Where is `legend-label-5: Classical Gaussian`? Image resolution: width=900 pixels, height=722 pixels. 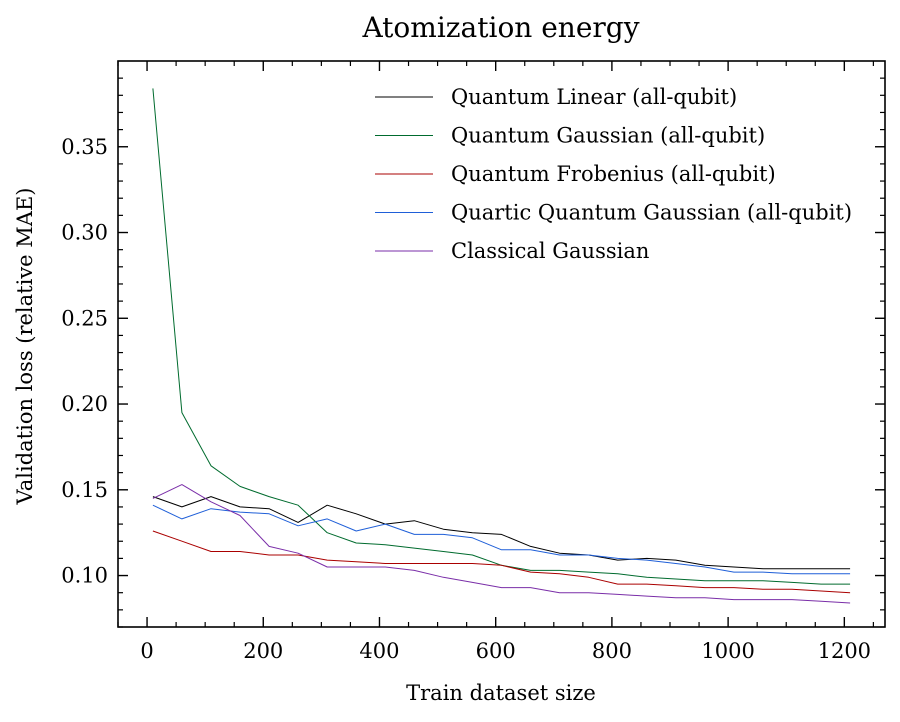
legend-label-5: Classical Gaussian is located at coordinates (550, 251).